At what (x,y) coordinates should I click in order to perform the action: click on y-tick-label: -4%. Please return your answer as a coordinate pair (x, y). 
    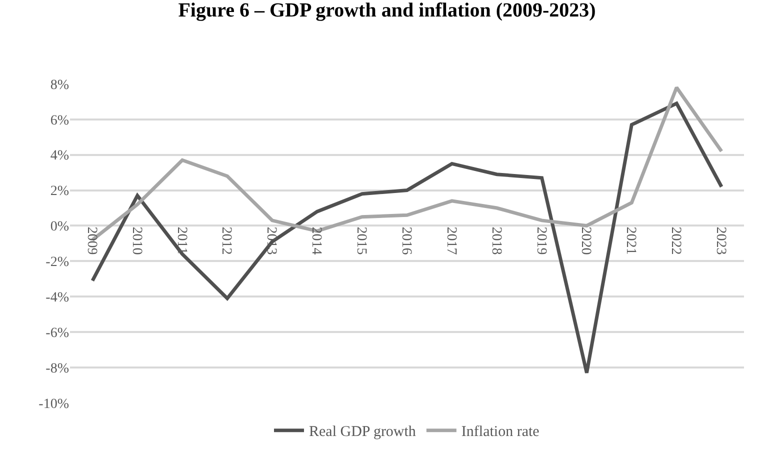
    Looking at the image, I should click on (58, 298).